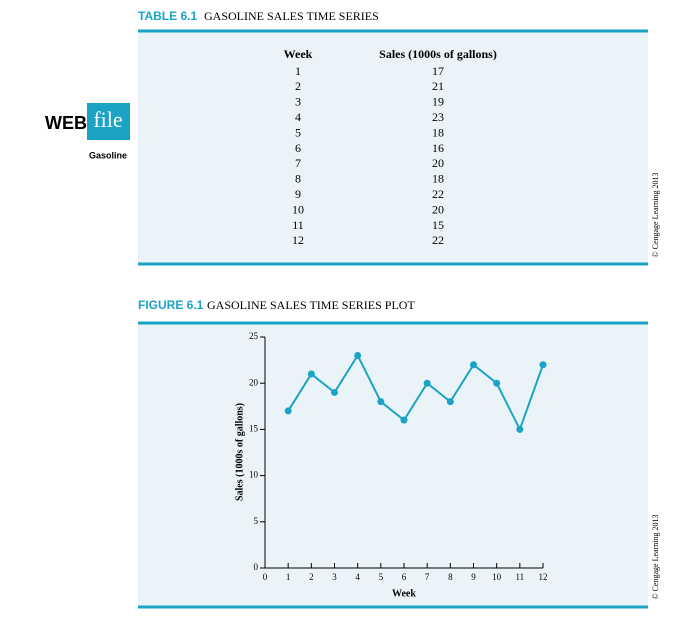  What do you see at coordinates (298, 71) in the screenshot?
I see `table-cell: 1` at bounding box center [298, 71].